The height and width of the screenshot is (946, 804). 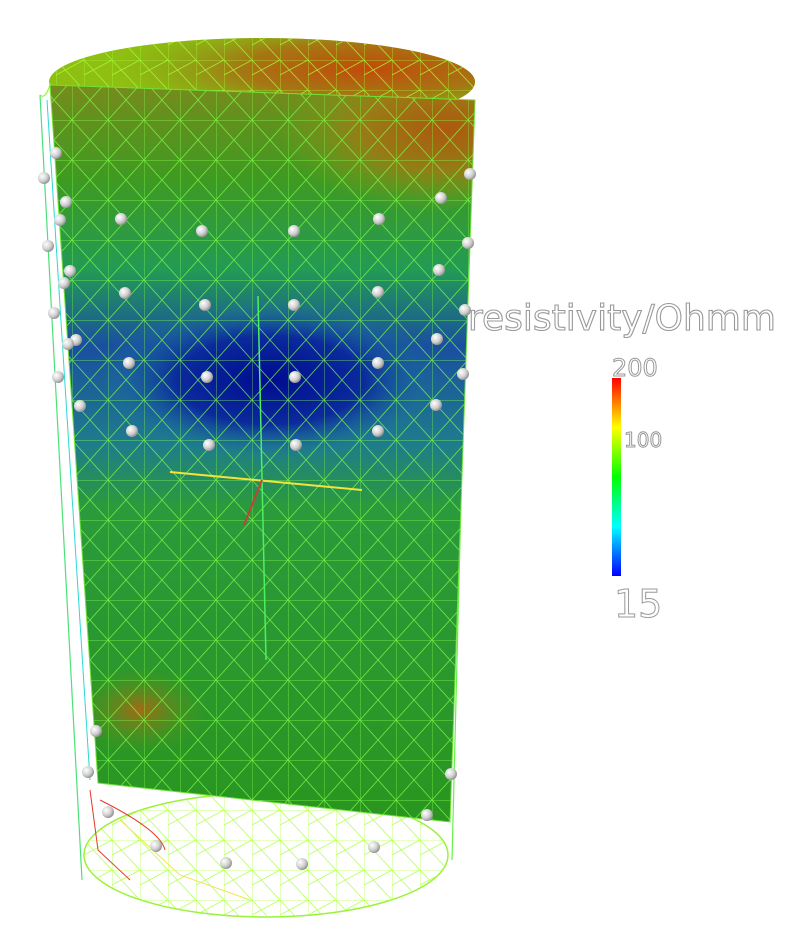 What do you see at coordinates (643, 440) in the screenshot?
I see `colorbar-mid-label: 100` at bounding box center [643, 440].